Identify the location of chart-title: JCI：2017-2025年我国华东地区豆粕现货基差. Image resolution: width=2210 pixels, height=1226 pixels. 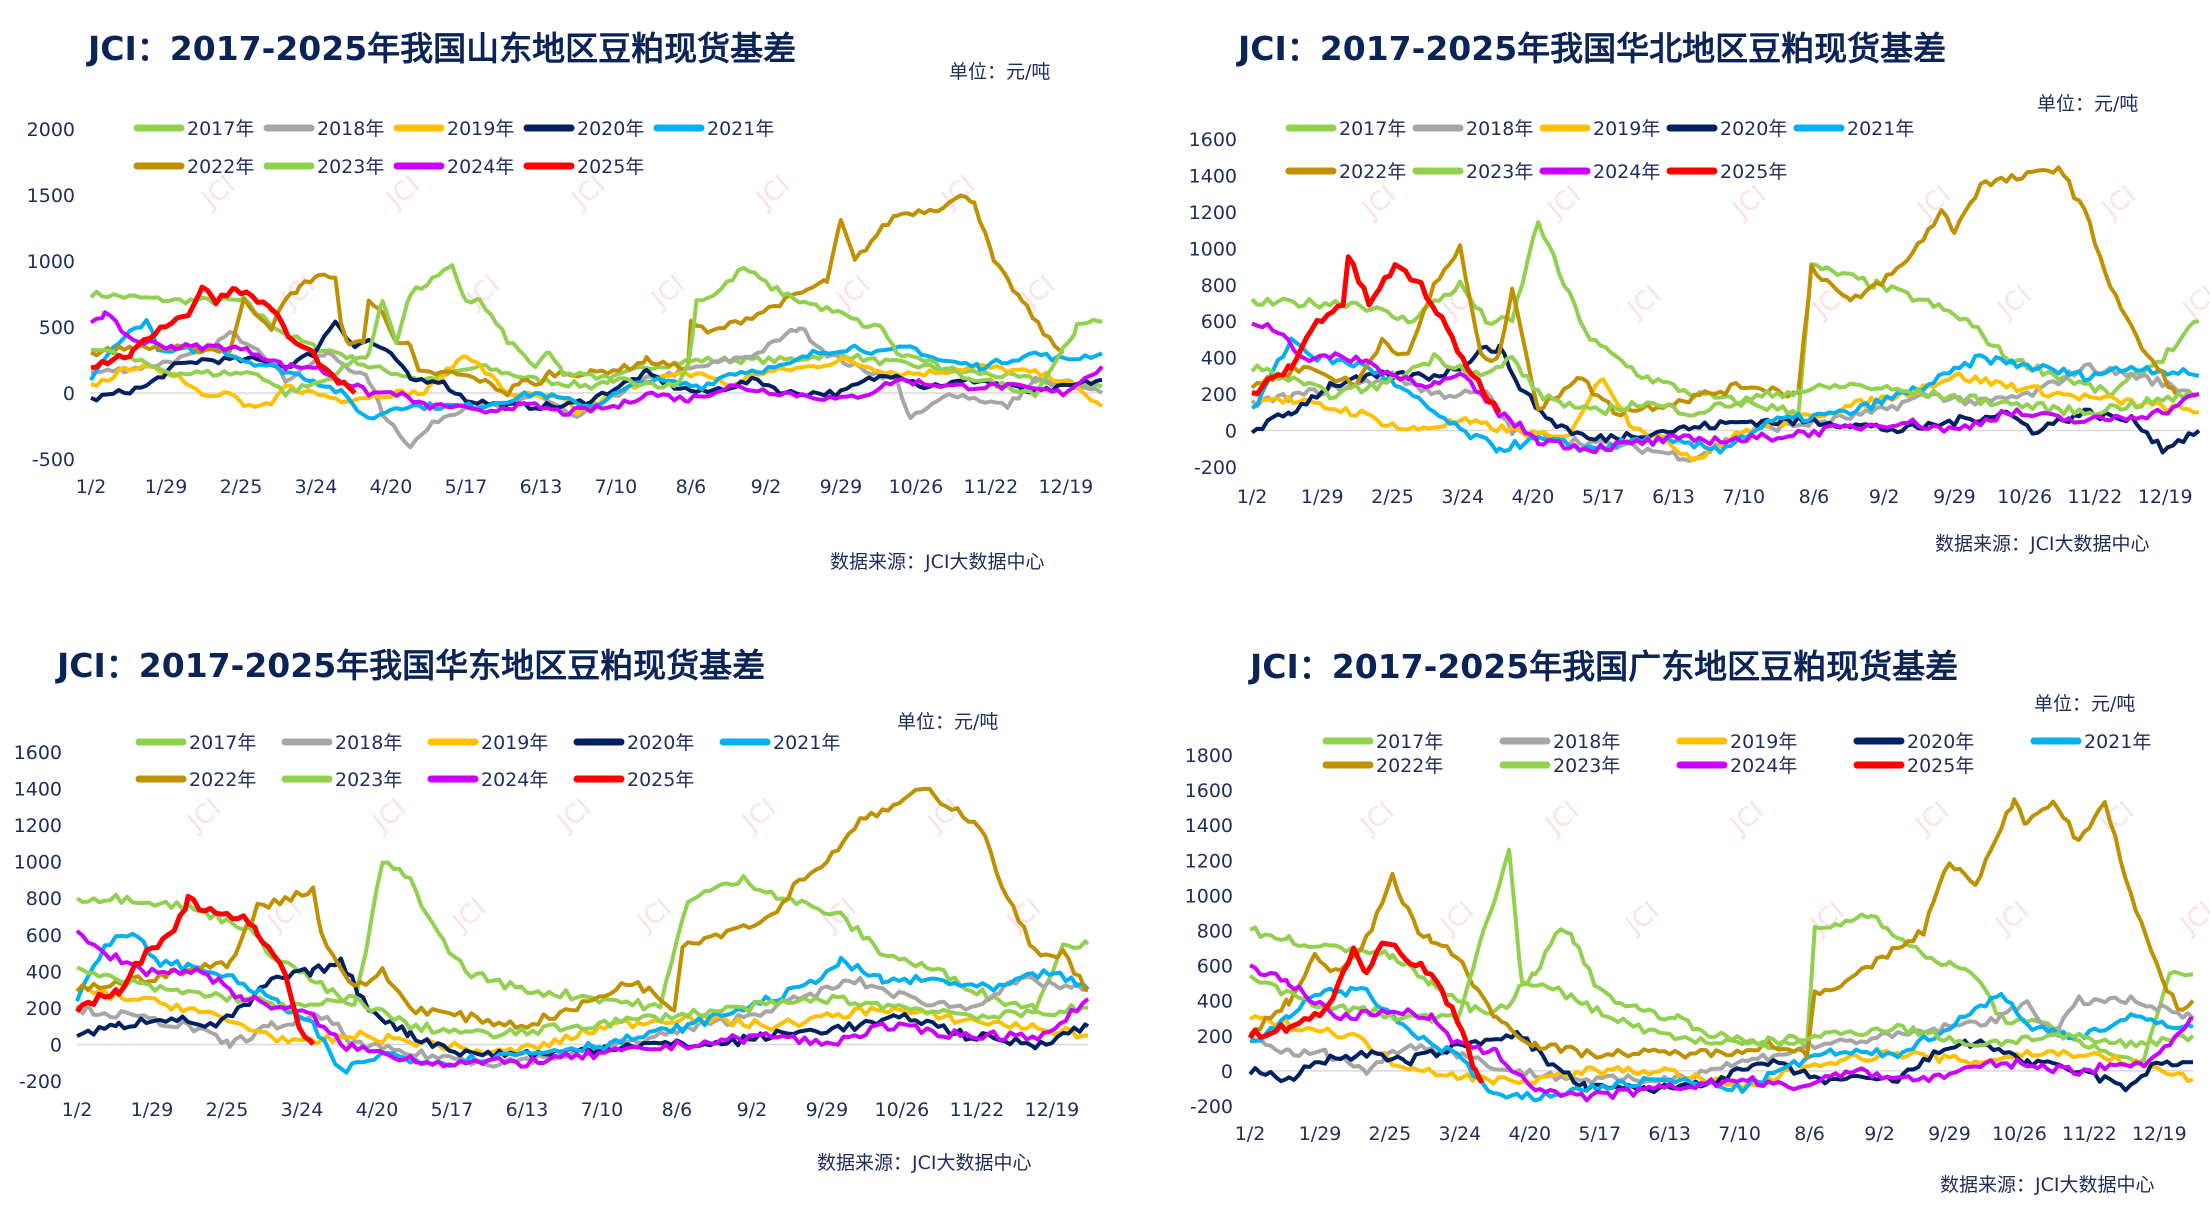
(410, 665).